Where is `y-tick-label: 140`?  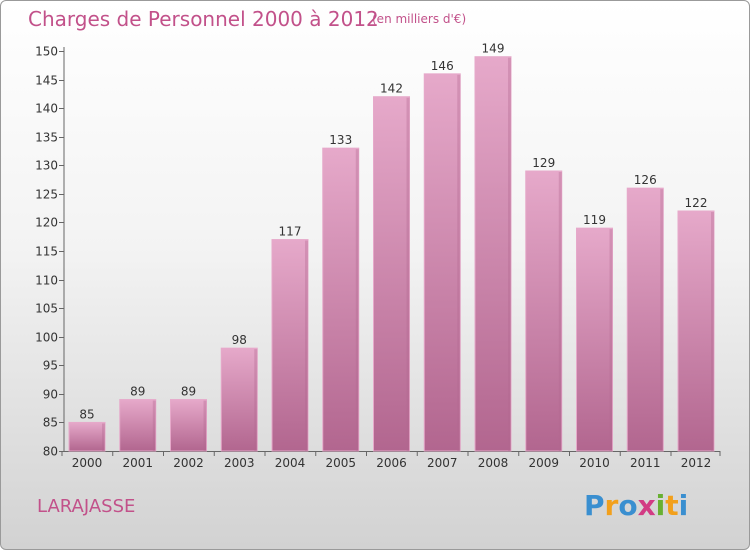 y-tick-label: 140 is located at coordinates (46, 109).